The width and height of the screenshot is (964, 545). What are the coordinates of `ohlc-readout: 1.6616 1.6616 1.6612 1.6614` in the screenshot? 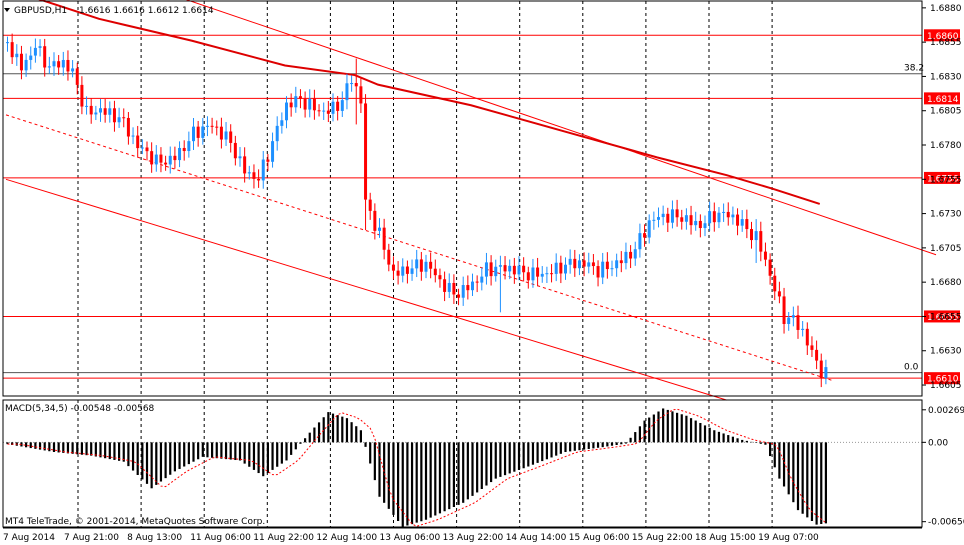 It's located at (146, 11).